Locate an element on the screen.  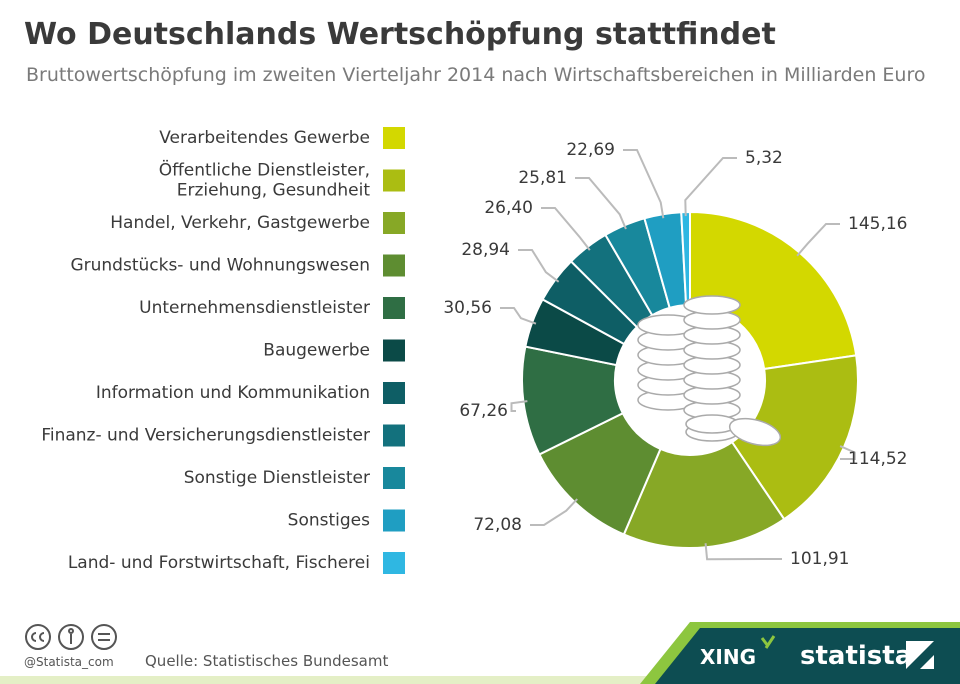
legend-label: Information und Kommunikation is located at coordinates (233, 393).